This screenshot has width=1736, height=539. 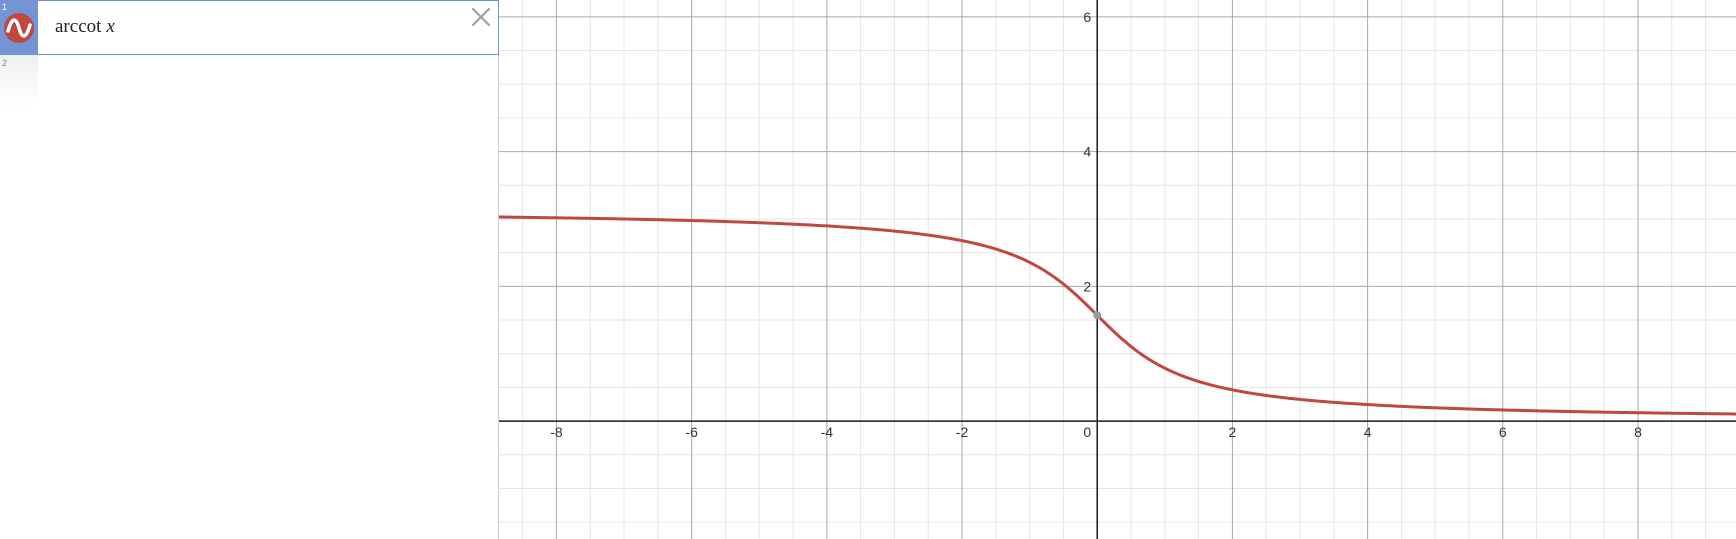 What do you see at coordinates (1087, 152) in the screenshot?
I see `y-tick-label: 4` at bounding box center [1087, 152].